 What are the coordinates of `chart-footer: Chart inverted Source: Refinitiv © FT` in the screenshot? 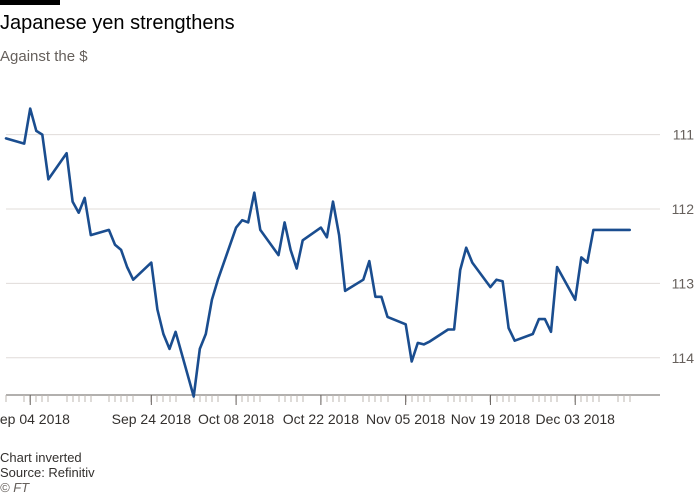 It's located at (47, 472).